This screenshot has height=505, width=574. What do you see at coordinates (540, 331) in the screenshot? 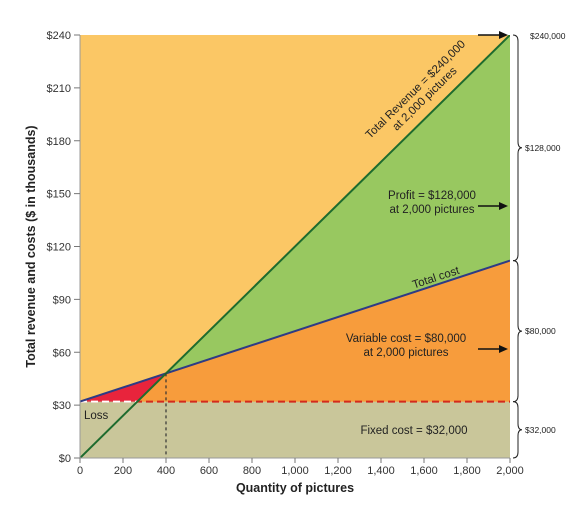
I see `brace-label: $80,000` at bounding box center [540, 331].